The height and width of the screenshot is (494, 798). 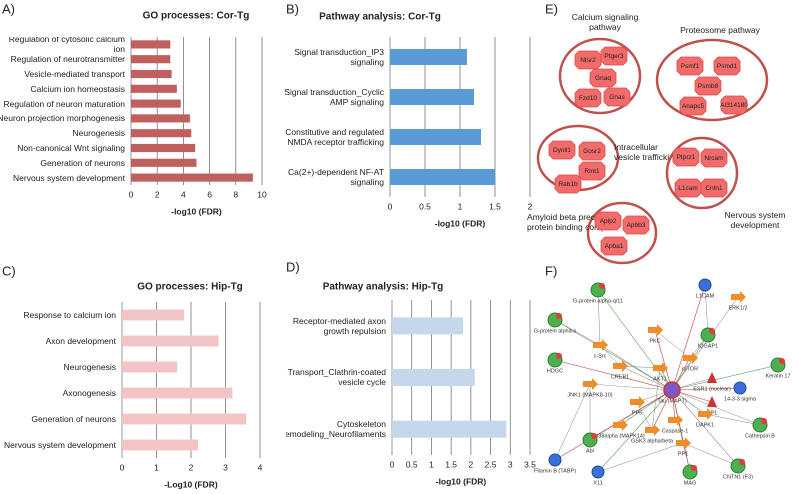 I want to click on chart-title: GO processes: Cor-Tg, so click(x=196, y=16).